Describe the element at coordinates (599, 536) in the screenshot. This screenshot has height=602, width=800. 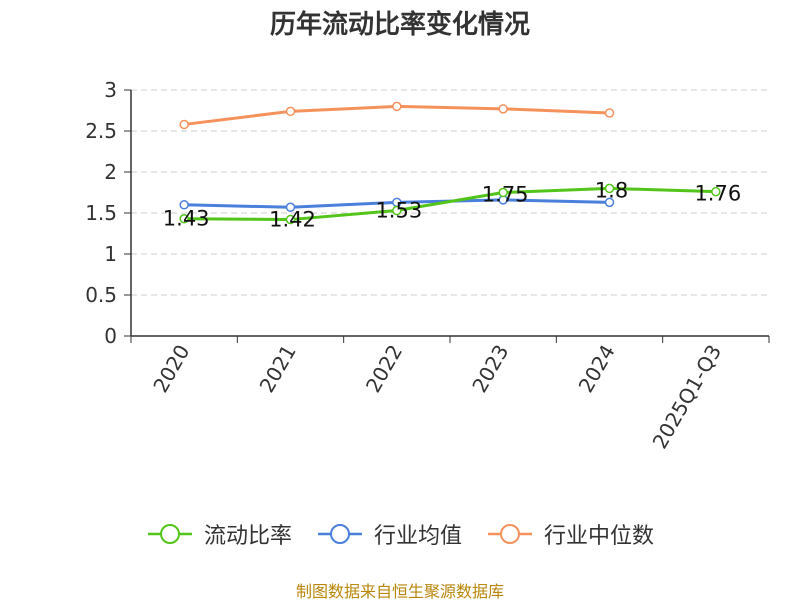
I see `legend-label: 行业中位数` at that location.